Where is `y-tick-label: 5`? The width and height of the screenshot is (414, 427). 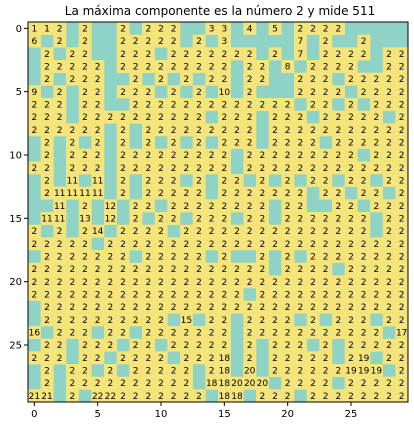 y-tick-label: 5 is located at coordinates (19, 92).